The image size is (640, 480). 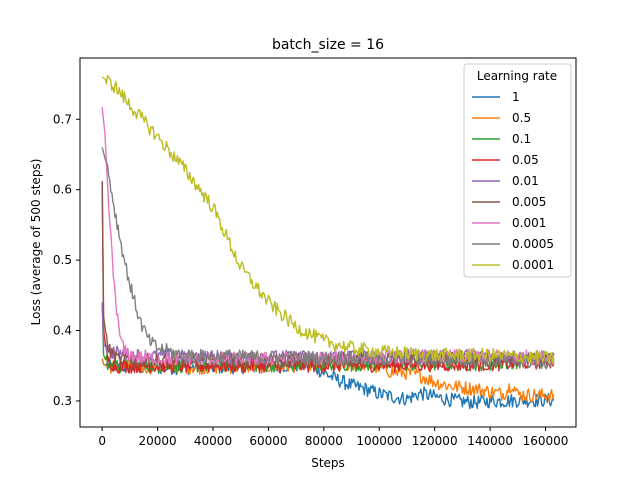 What do you see at coordinates (379, 441) in the screenshot?
I see `x-tick-label: 100000` at bounding box center [379, 441].